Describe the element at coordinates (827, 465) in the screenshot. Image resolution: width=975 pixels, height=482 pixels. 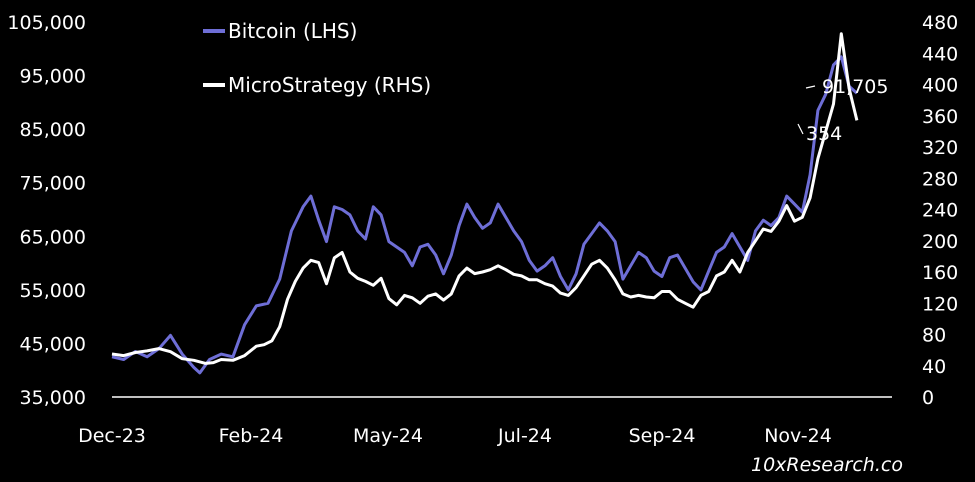
I see `source-label: 10xResearch.co` at that location.